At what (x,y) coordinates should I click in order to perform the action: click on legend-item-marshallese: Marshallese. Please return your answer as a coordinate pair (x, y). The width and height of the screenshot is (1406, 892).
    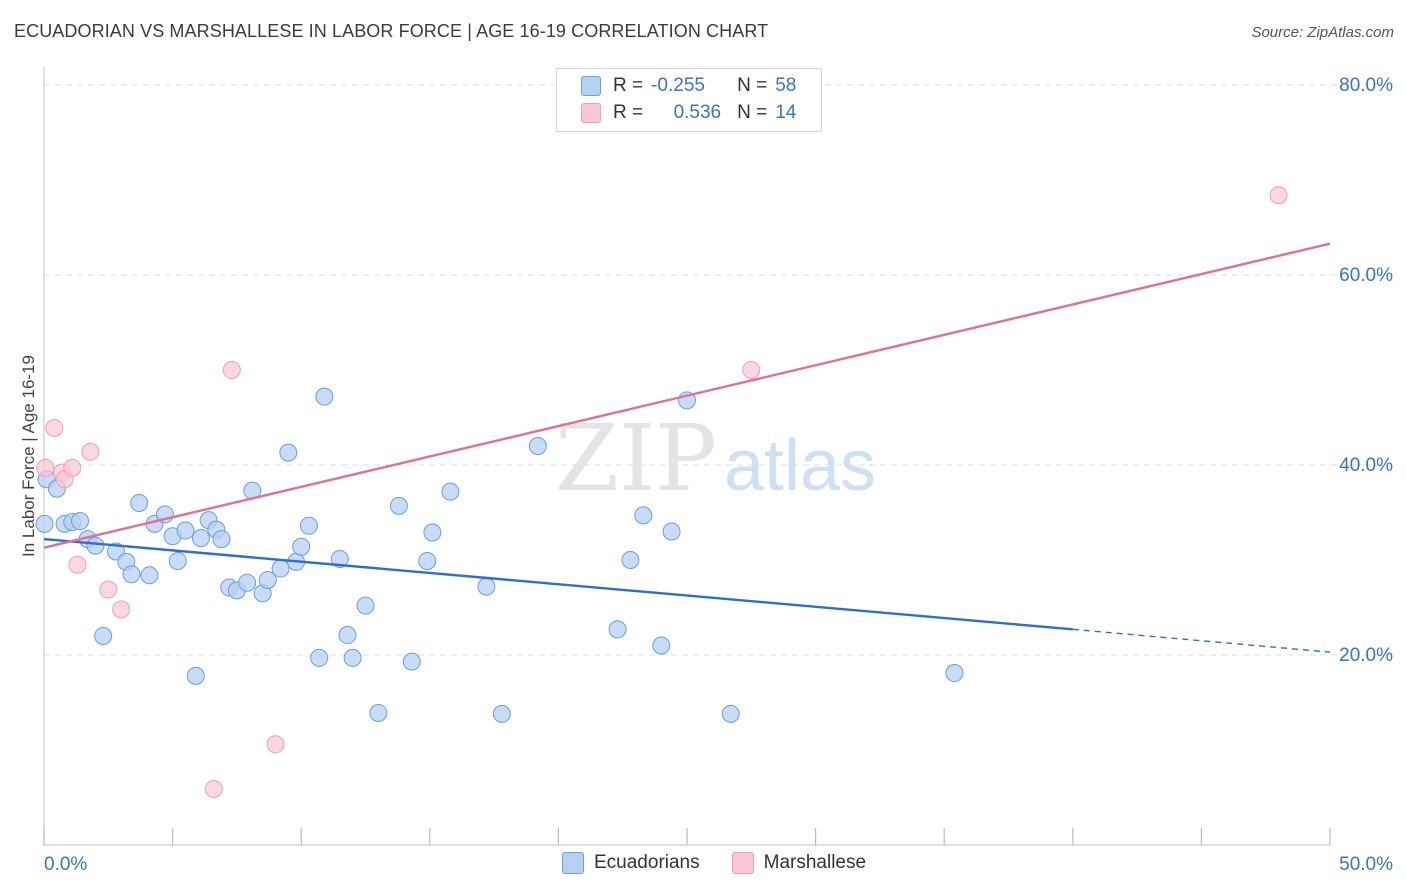
    Looking at the image, I should click on (799, 863).